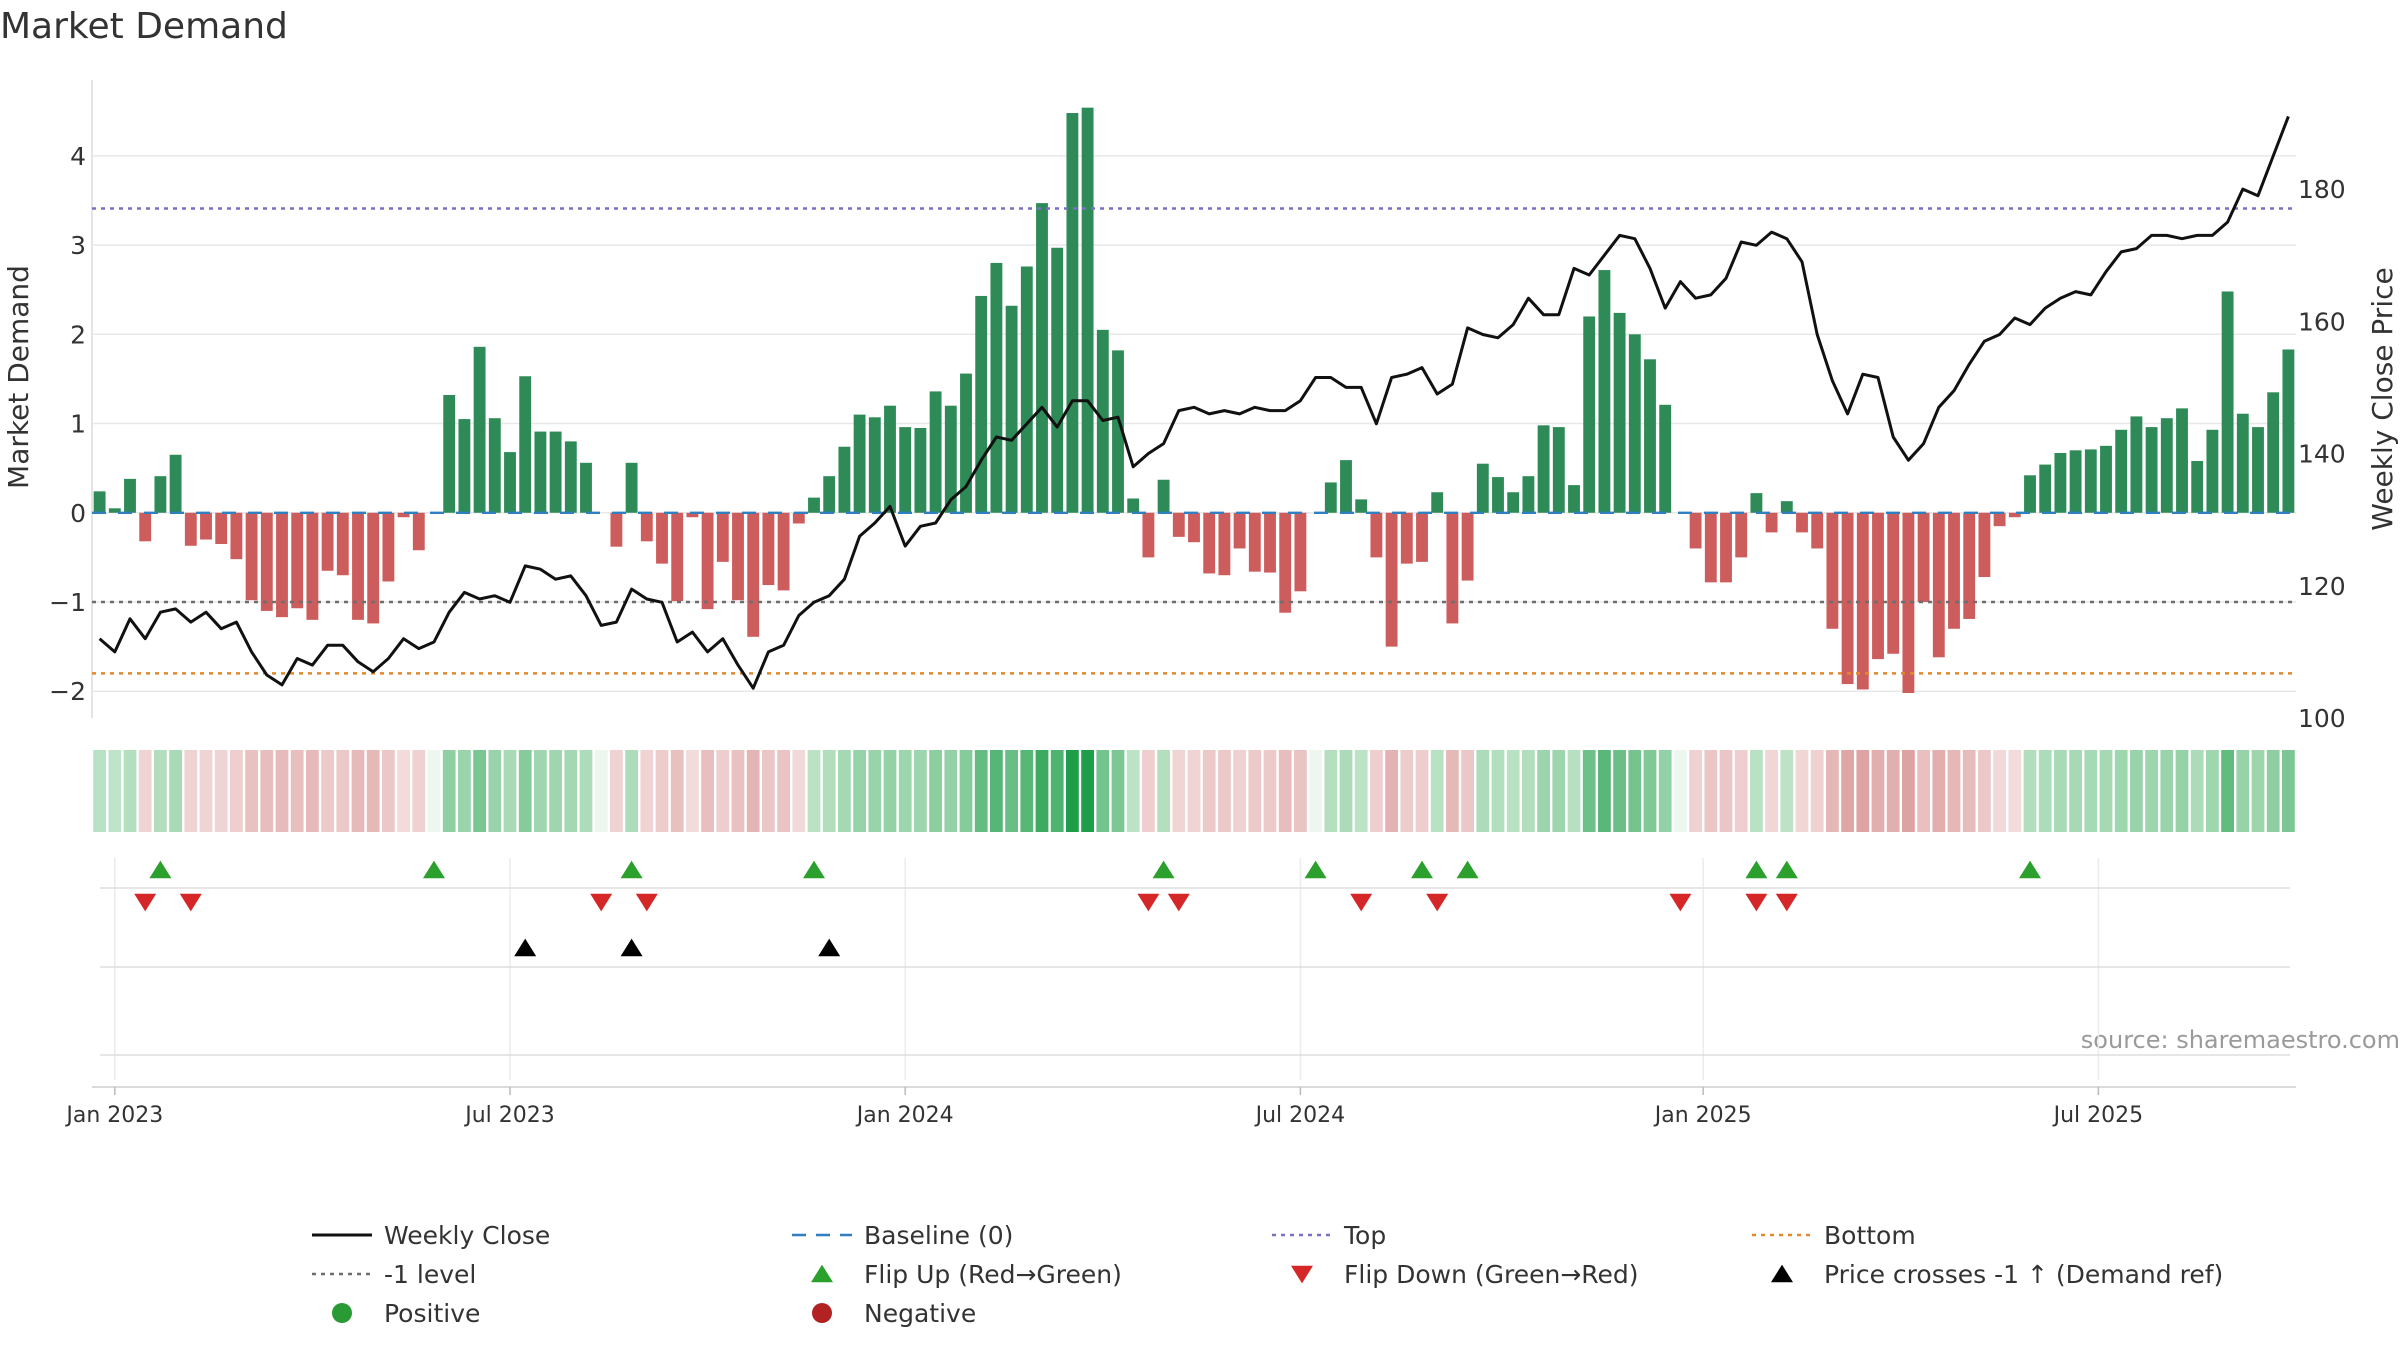 Image resolution: width=2400 pixels, height=1354 pixels. I want to click on source-label: source: sharemaestro.com, so click(2240, 1040).